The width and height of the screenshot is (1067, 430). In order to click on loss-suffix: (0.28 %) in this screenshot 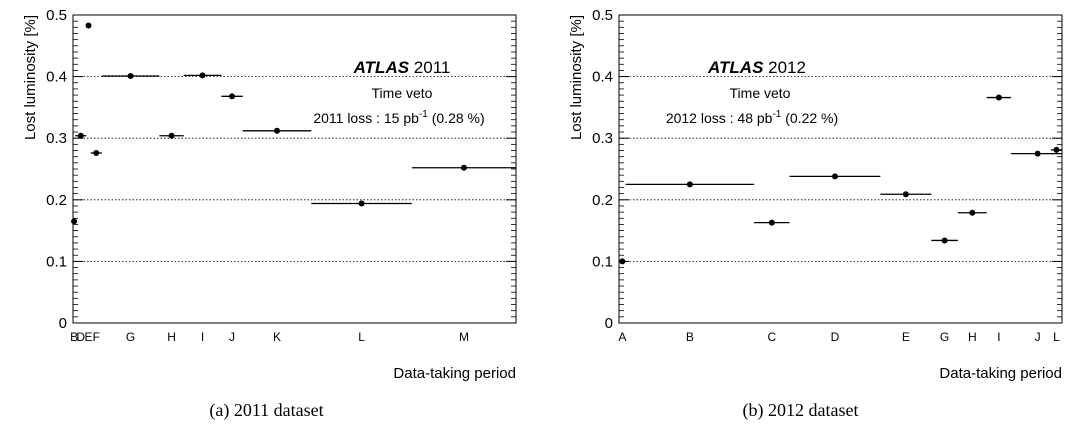, I will do `click(456, 118)`.